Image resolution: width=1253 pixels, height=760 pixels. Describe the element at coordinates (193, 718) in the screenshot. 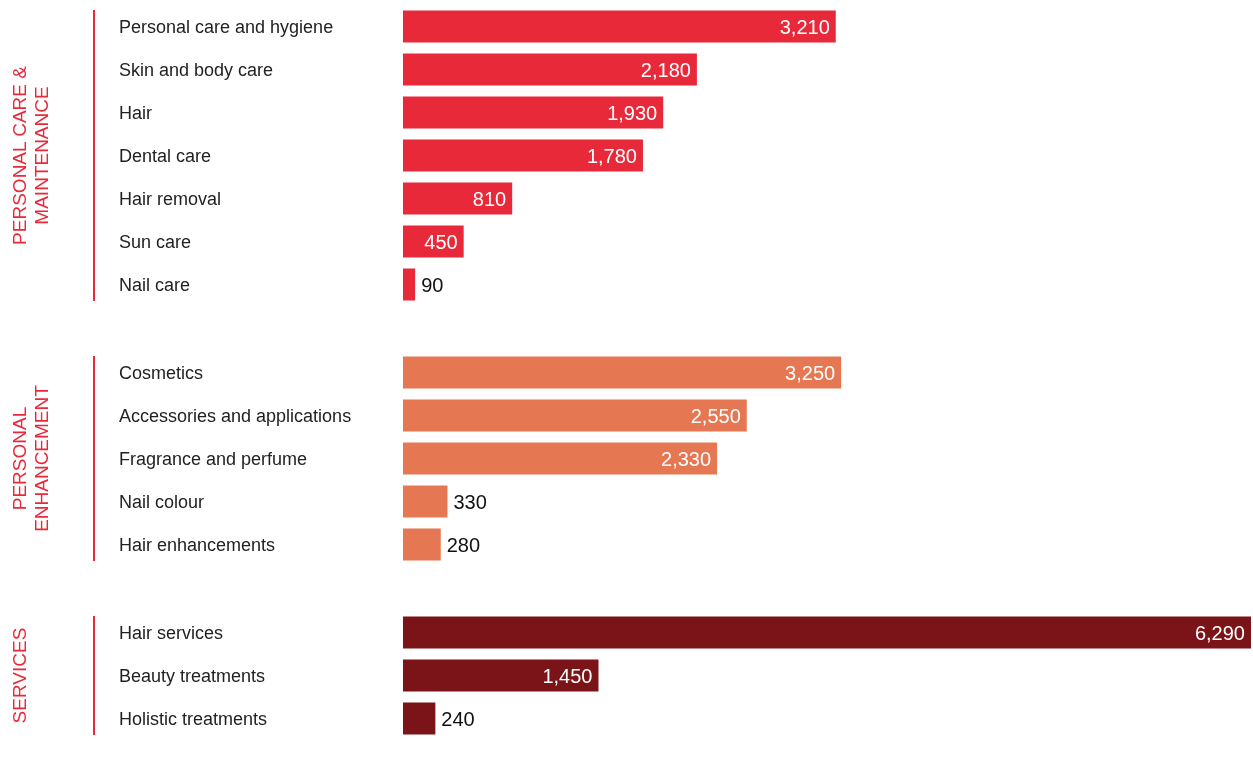

I see `y-tick-label: Holistic treatments` at that location.